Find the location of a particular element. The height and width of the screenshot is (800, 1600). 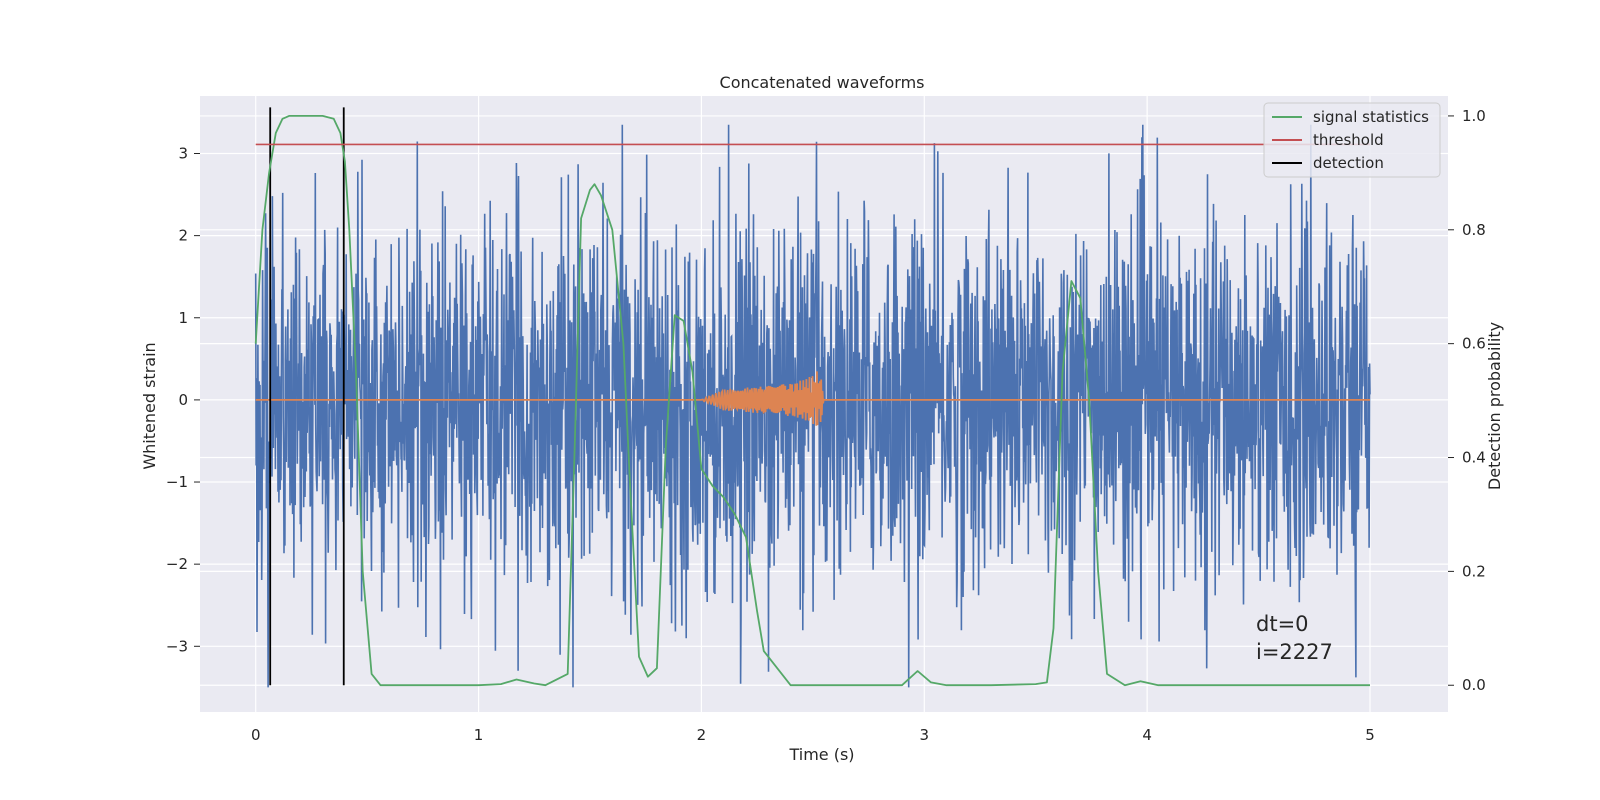

y2-tick-label: 0.6 is located at coordinates (1474, 344).